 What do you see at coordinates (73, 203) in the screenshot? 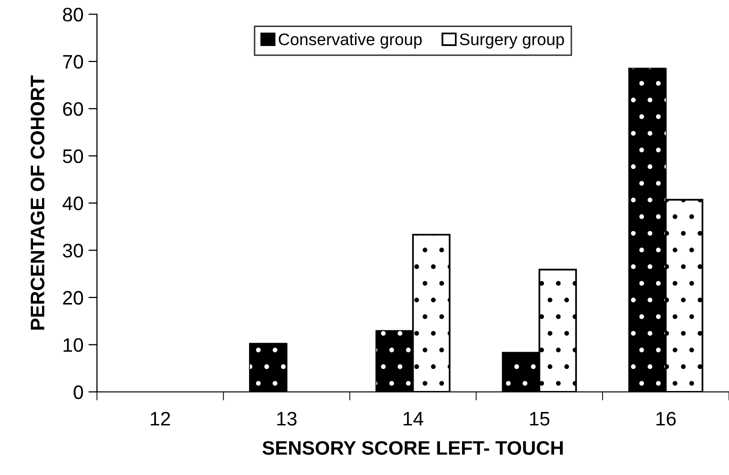
I see `y-tick-label: 40` at bounding box center [73, 203].